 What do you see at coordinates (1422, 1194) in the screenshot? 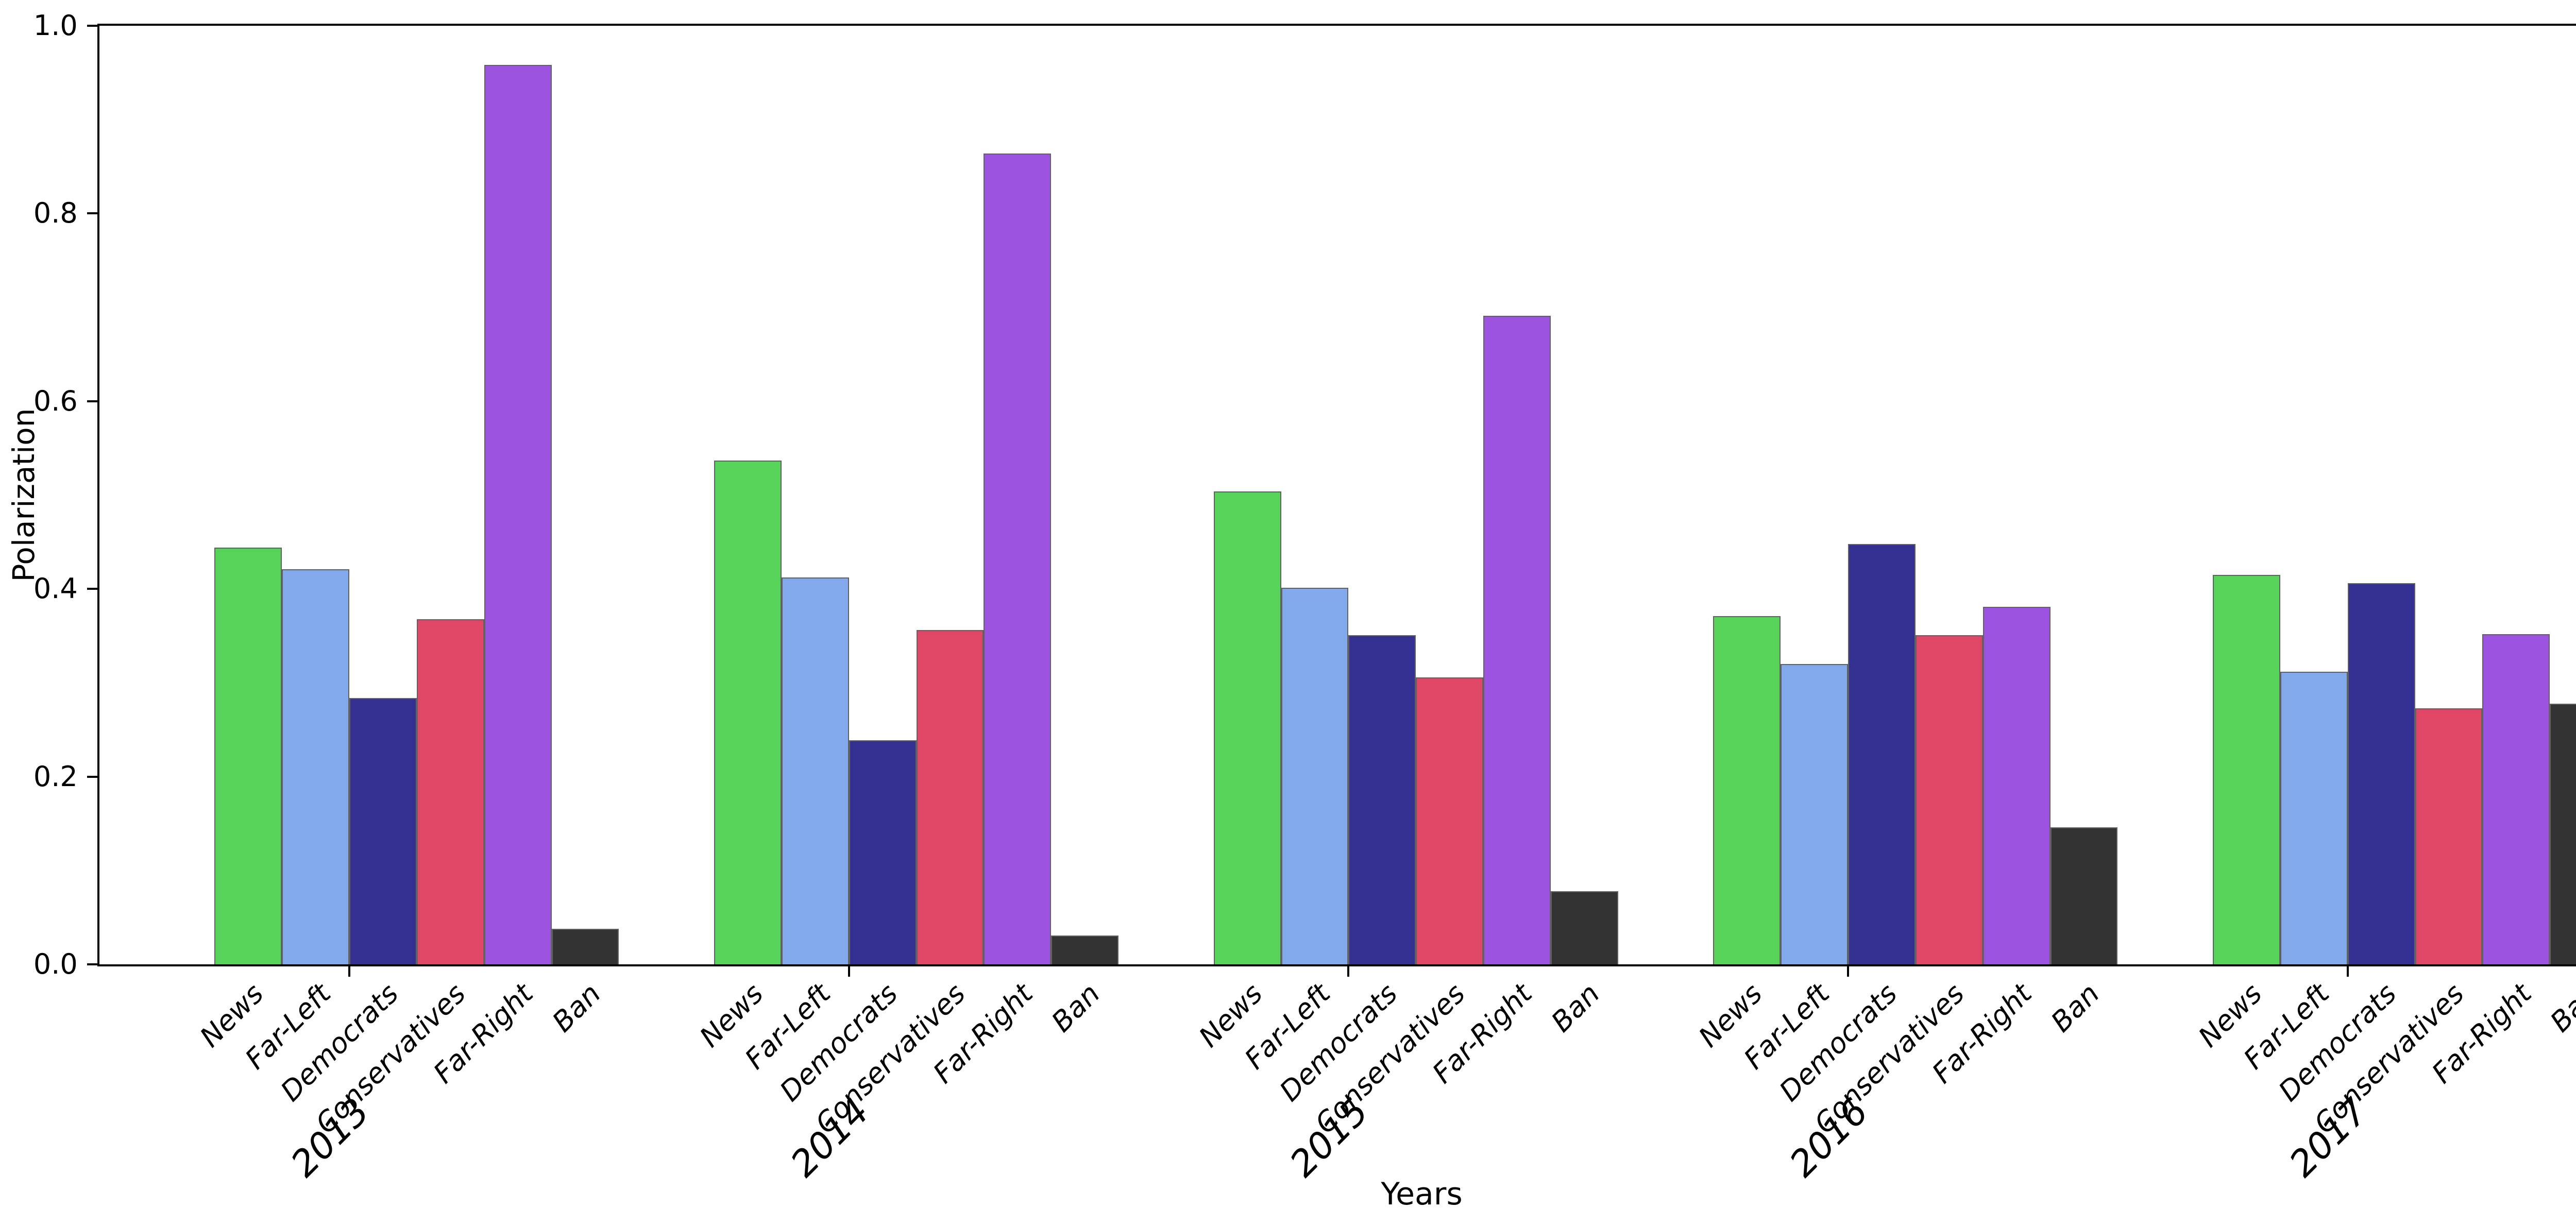
I see `x-axis-title: Years` at bounding box center [1422, 1194].